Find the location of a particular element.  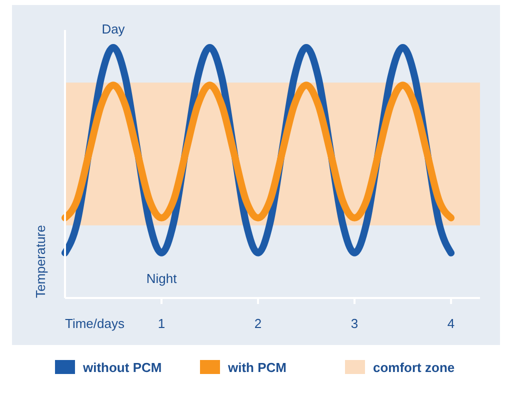

legend-label: with PCM is located at coordinates (256, 367).